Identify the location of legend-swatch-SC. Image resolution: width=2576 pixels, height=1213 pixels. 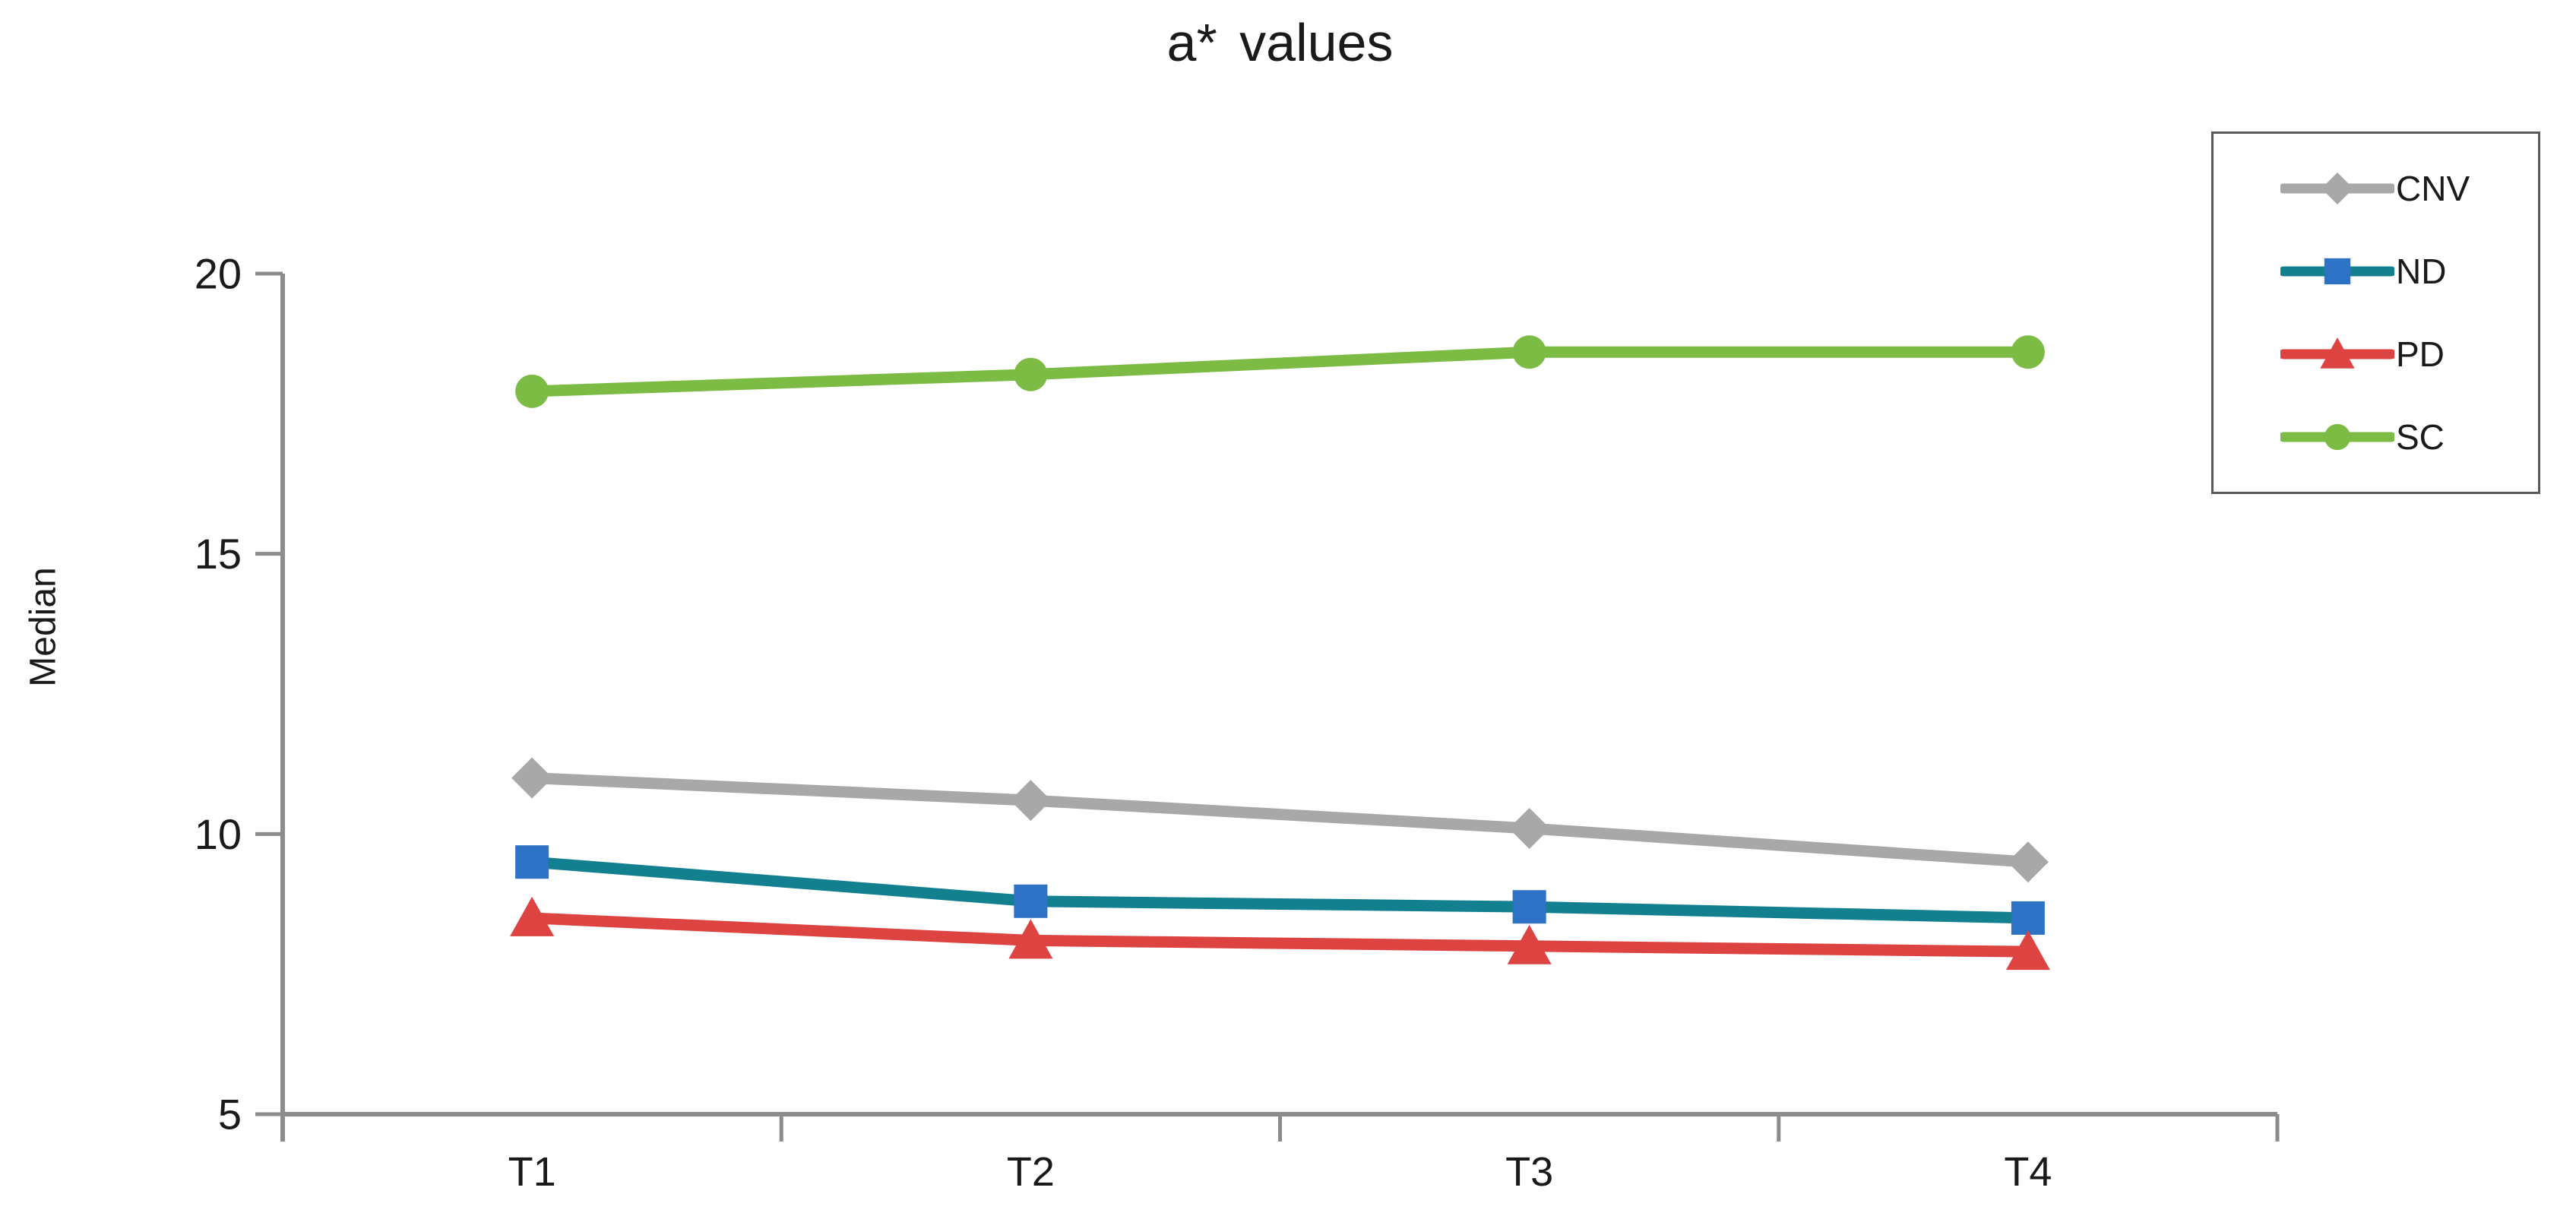
(2337, 436).